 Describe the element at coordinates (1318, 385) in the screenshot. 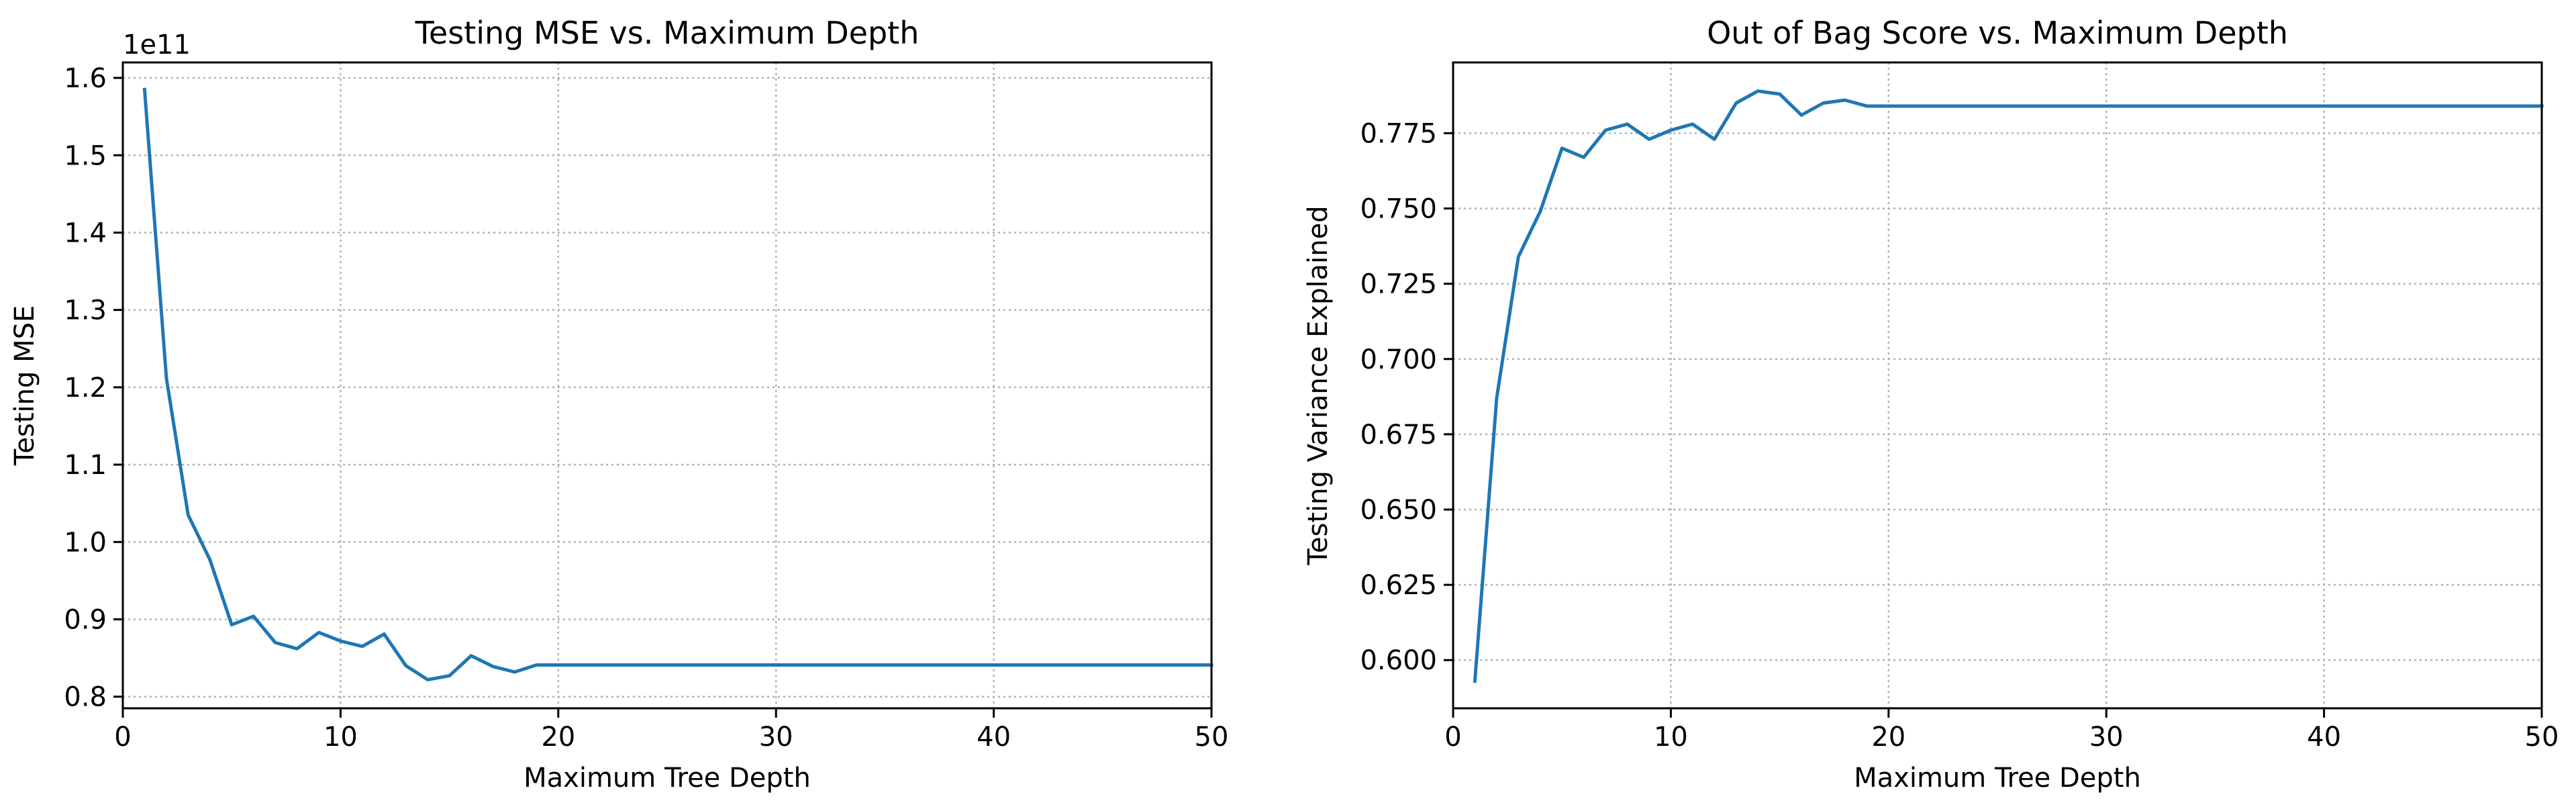

I see `oob-y-axis-label: Testing Variance Explained` at that location.